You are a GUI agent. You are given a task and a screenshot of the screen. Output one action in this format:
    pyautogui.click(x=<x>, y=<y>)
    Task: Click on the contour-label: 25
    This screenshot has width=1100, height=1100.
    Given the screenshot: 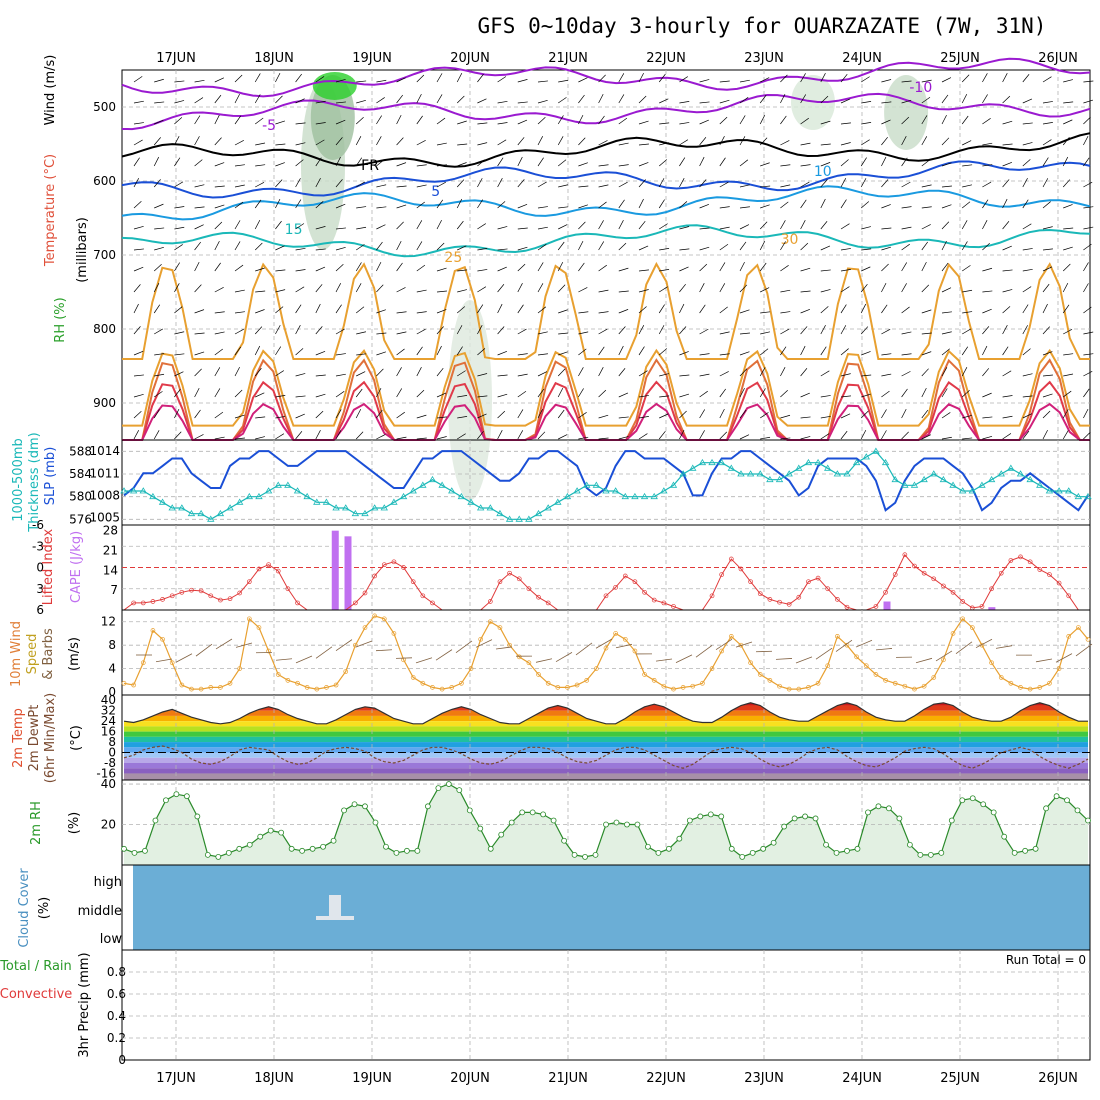 What is the action you would take?
    pyautogui.click(x=453, y=258)
    